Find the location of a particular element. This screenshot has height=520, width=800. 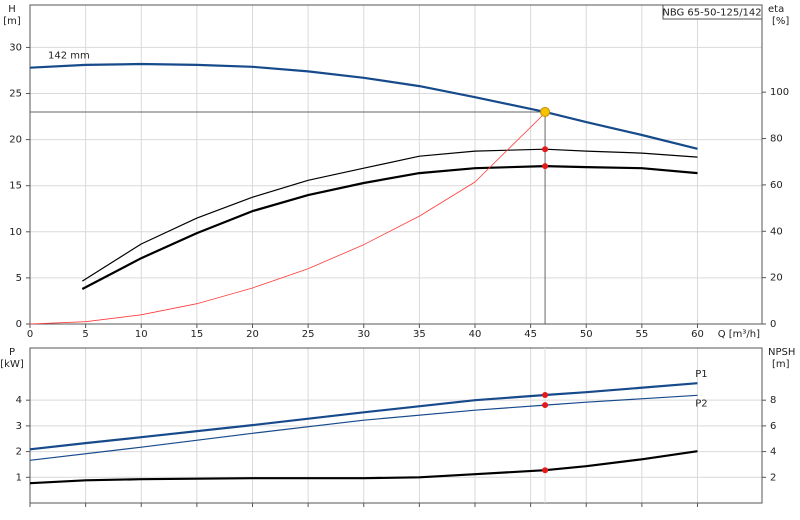

y2-tick-label: 60 is located at coordinates (776, 185).